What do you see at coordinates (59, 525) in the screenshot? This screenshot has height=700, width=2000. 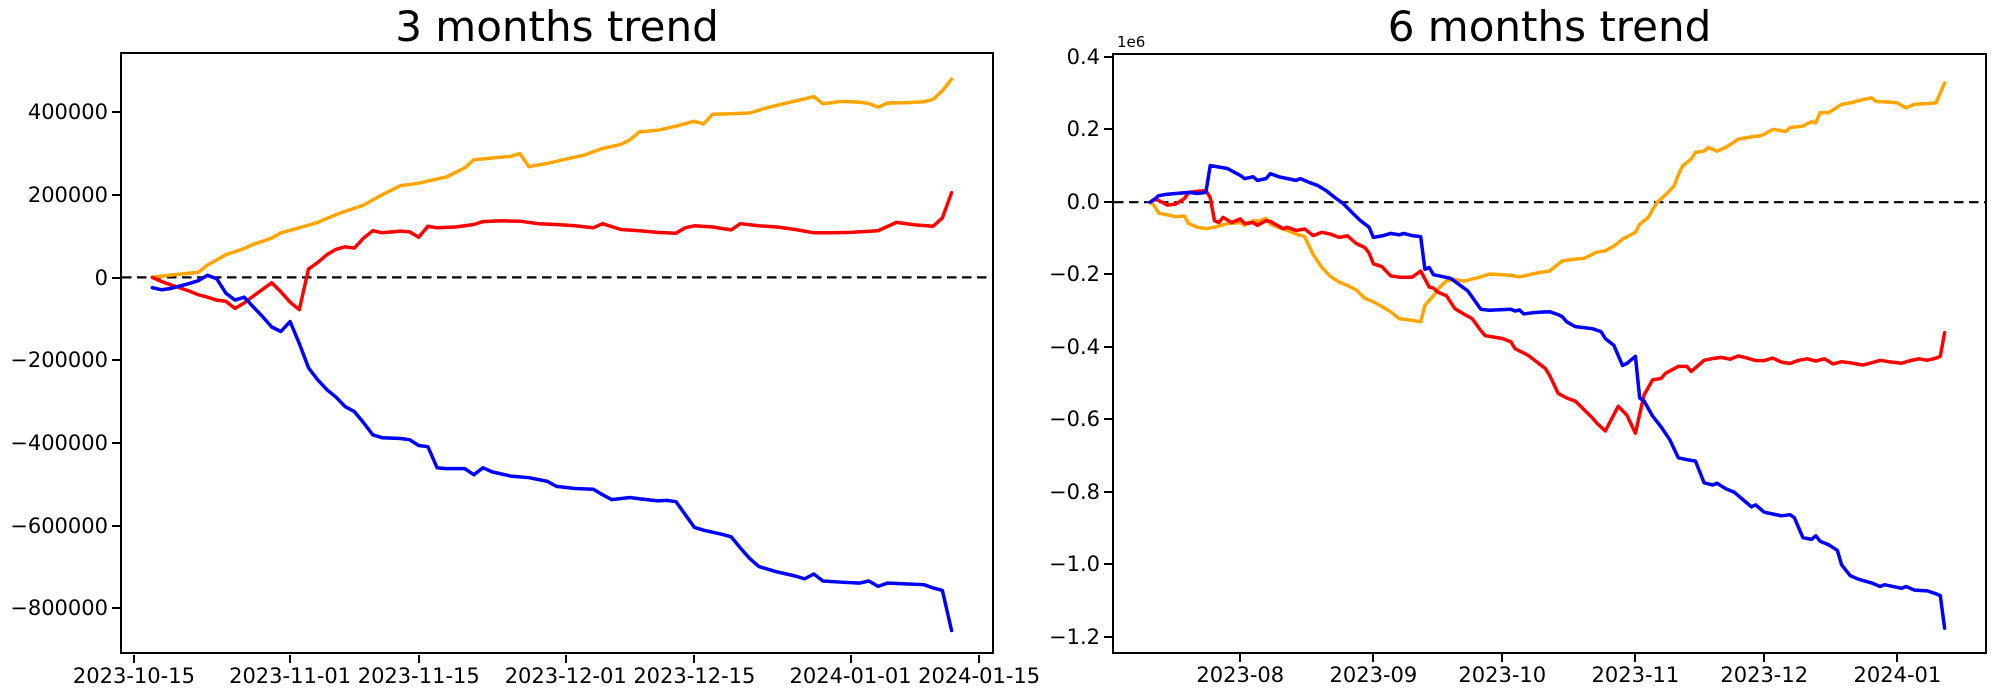 I see `y-tick-label: −600000` at bounding box center [59, 525].